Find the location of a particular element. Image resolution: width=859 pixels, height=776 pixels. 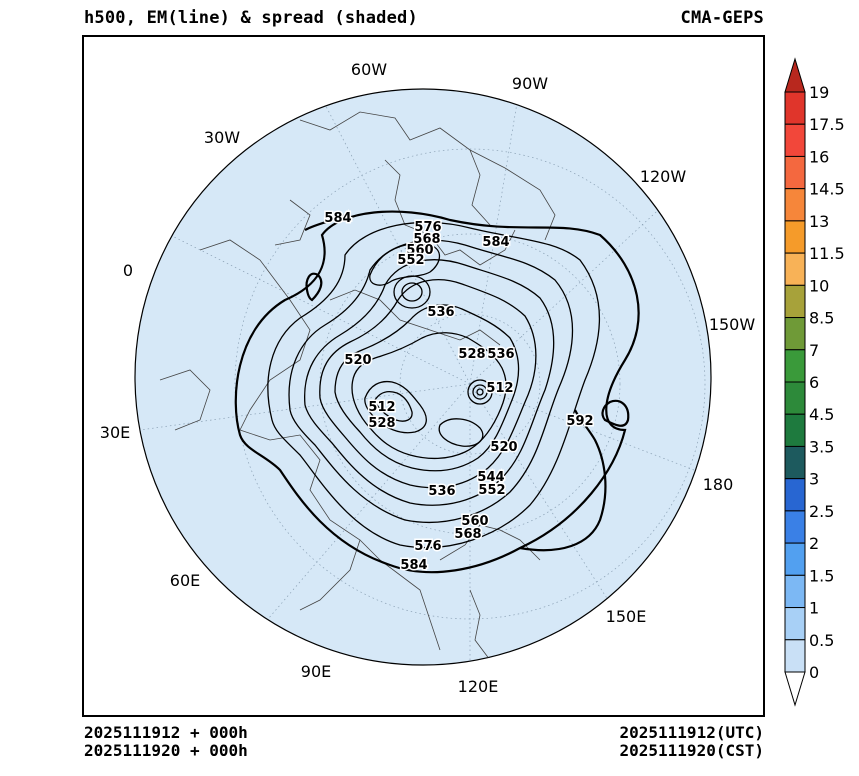

longitude-label: 60E is located at coordinates (185, 580).